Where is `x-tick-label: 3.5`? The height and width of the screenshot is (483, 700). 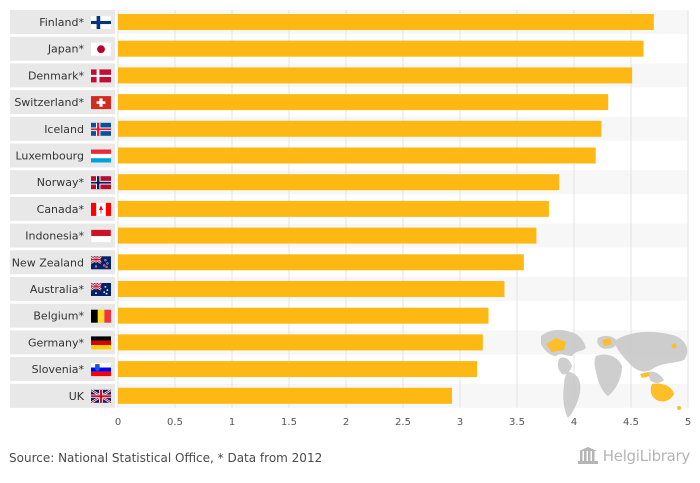
x-tick-label: 3.5 is located at coordinates (517, 422).